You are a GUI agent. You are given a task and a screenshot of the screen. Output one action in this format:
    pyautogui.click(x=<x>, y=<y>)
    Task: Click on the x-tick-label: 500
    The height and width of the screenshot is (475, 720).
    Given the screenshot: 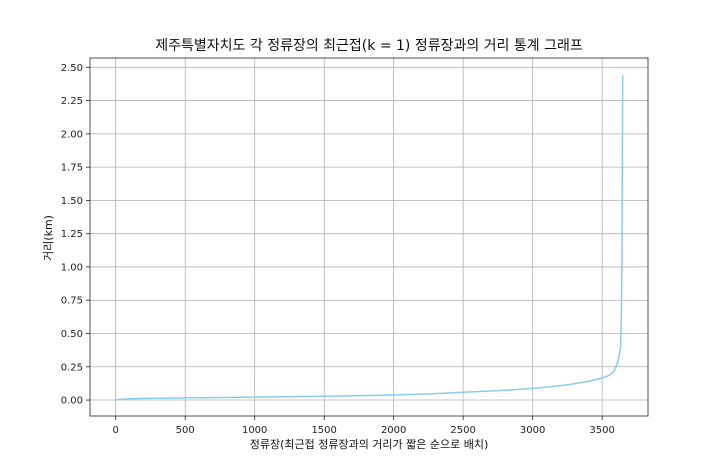 What is the action you would take?
    pyautogui.click(x=185, y=430)
    